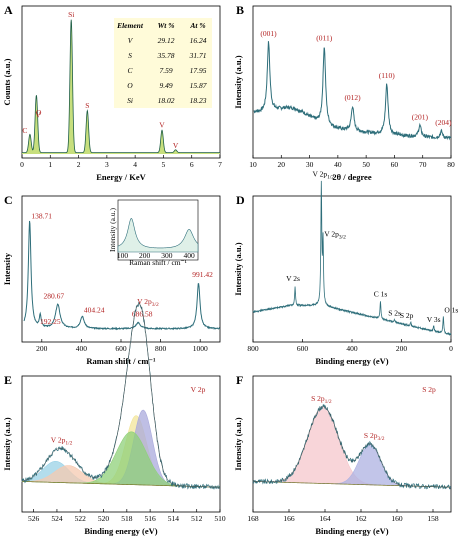 This screenshot has height=550, width=461. What do you see at coordinates (41, 215) in the screenshot?
I see `peak-label-c-0: 138.71` at bounding box center [41, 215].